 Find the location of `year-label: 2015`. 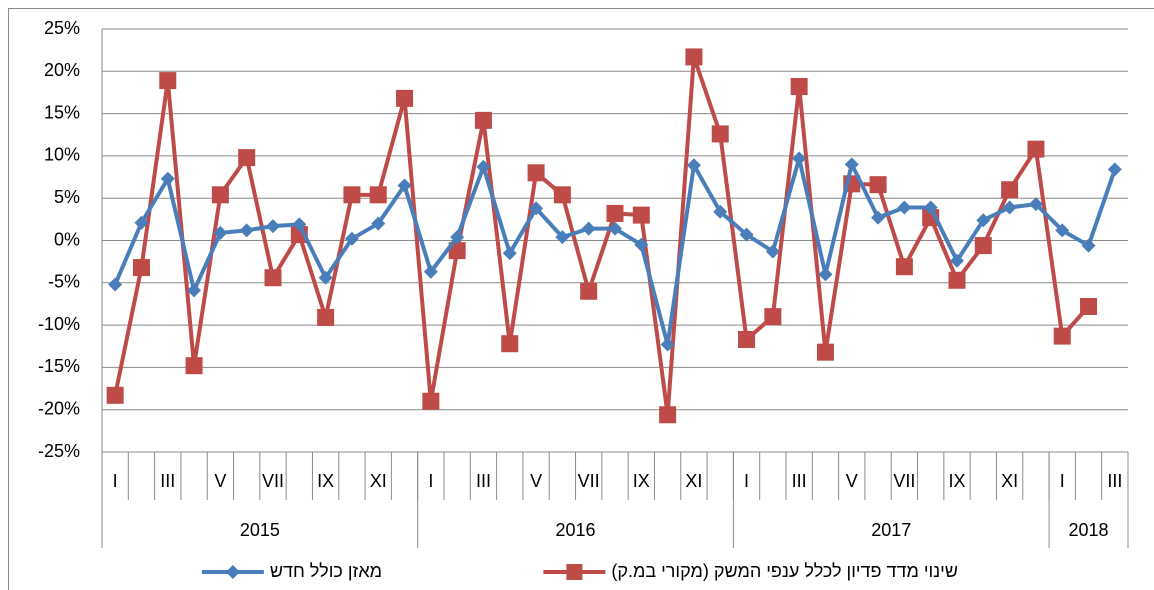

year-label: 2015 is located at coordinates (260, 530).